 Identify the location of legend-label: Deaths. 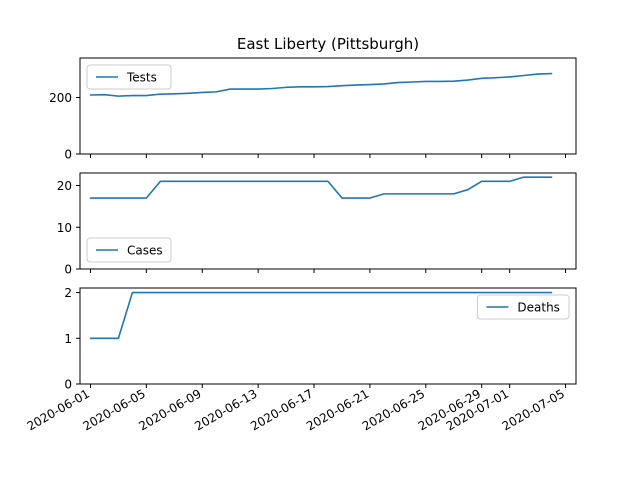
(538, 308).